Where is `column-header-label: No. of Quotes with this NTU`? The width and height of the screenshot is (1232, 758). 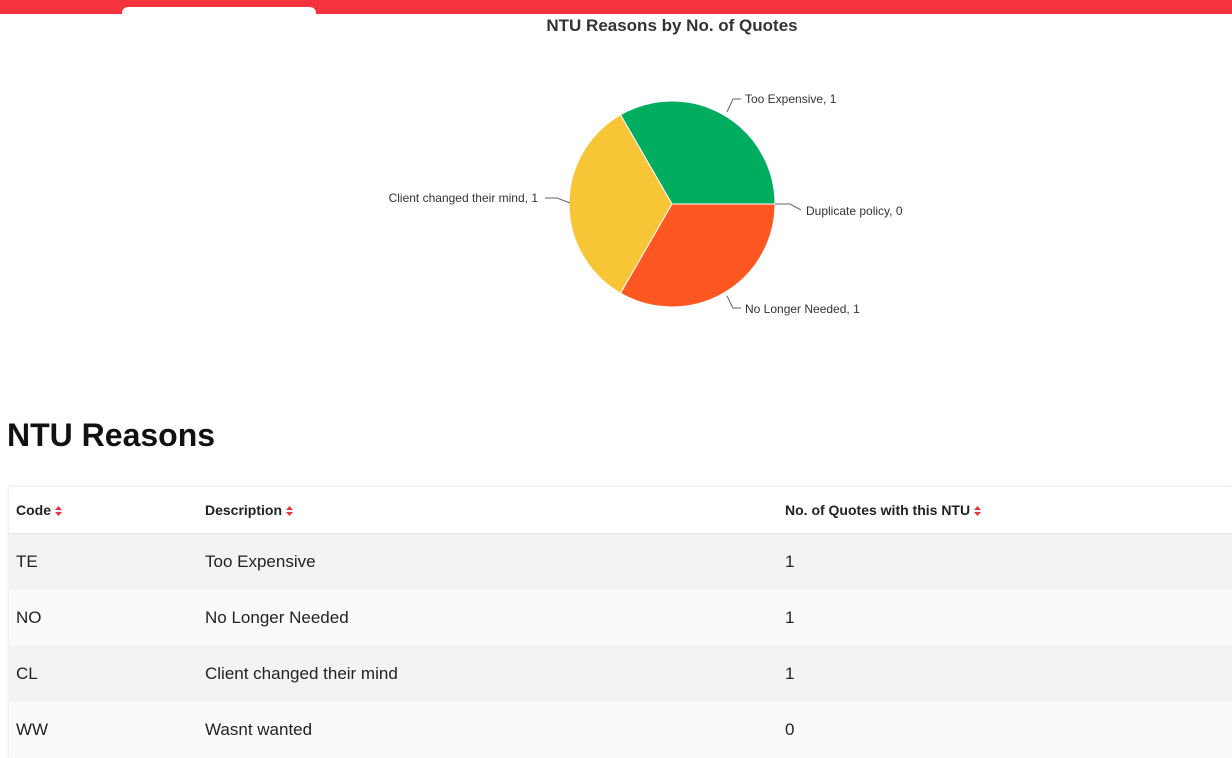
column-header-label: No. of Quotes with this NTU is located at coordinates (878, 510).